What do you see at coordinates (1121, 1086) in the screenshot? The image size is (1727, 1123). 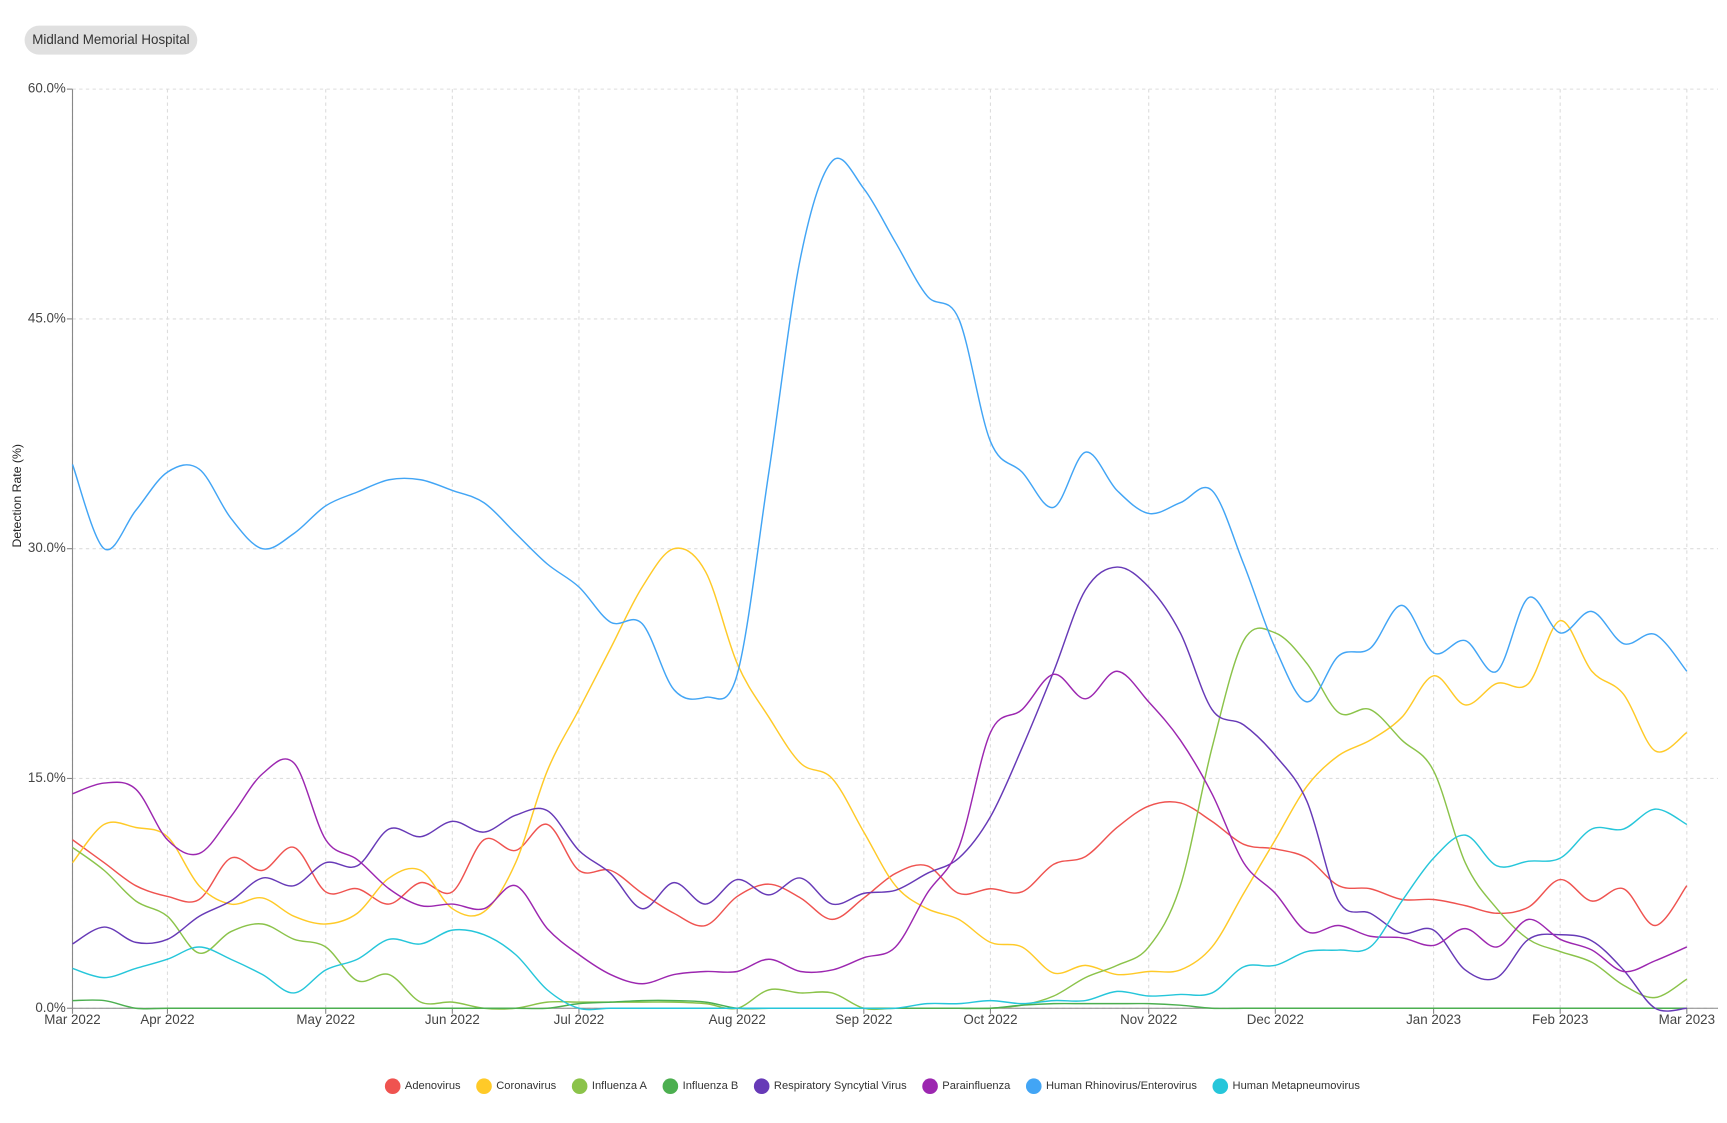 I see `legend-label: Human Rhinovirus/Enterovirus` at bounding box center [1121, 1086].